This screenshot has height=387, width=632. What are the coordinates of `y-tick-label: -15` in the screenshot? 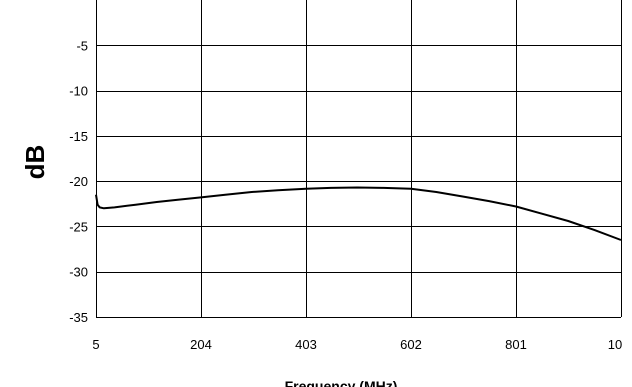 It's located at (78, 136).